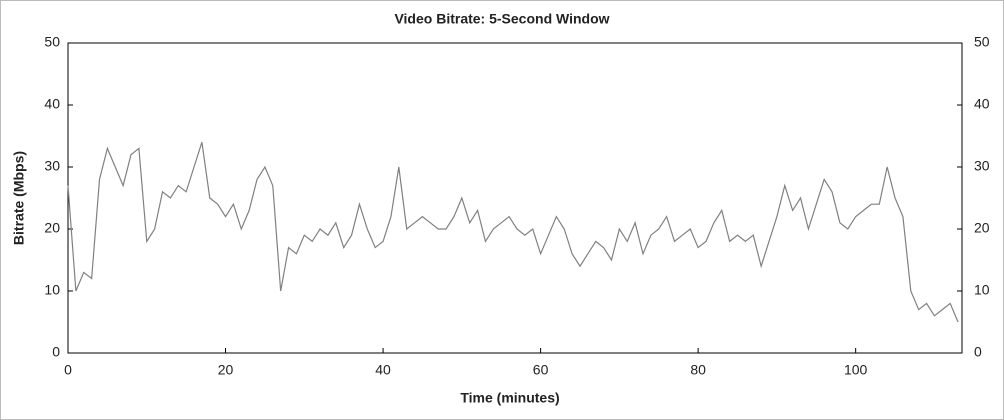 The image size is (1004, 420). What do you see at coordinates (978, 352) in the screenshot?
I see `y2-tick-label: 0` at bounding box center [978, 352].